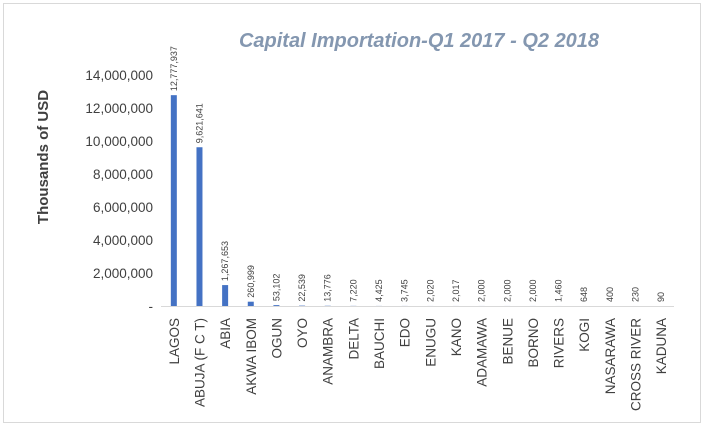 The width and height of the screenshot is (707, 430). What do you see at coordinates (199, 362) in the screenshot?
I see `x-tick-label: ABUJA (F C T)` at bounding box center [199, 362].